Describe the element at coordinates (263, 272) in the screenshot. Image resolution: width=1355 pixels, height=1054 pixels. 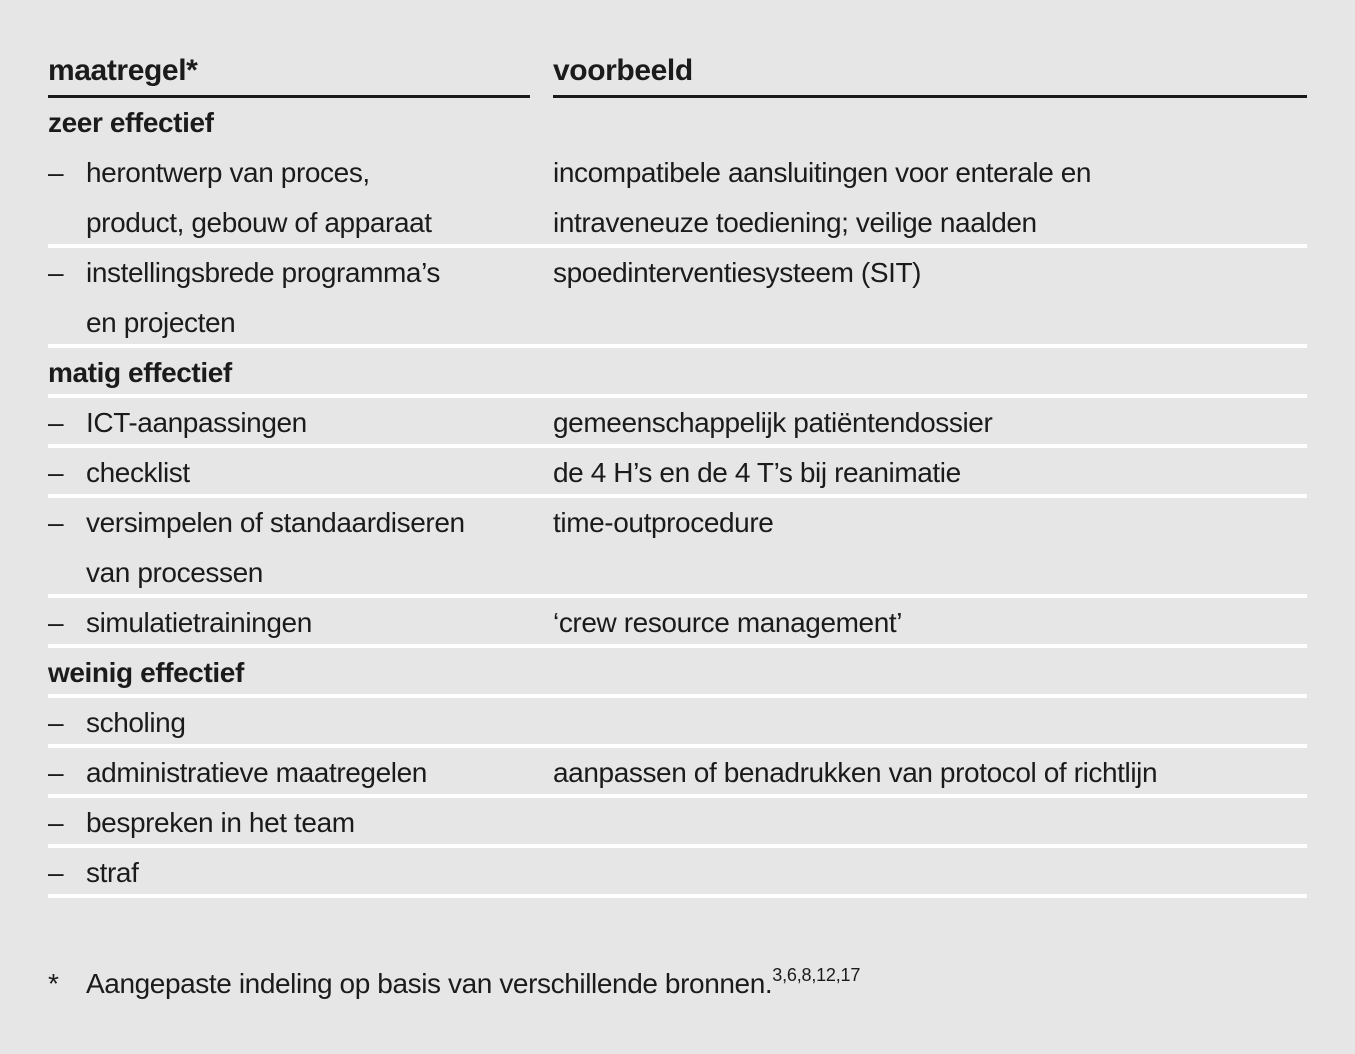
I see `measure-line: instellingsbrede programma’s` at that location.